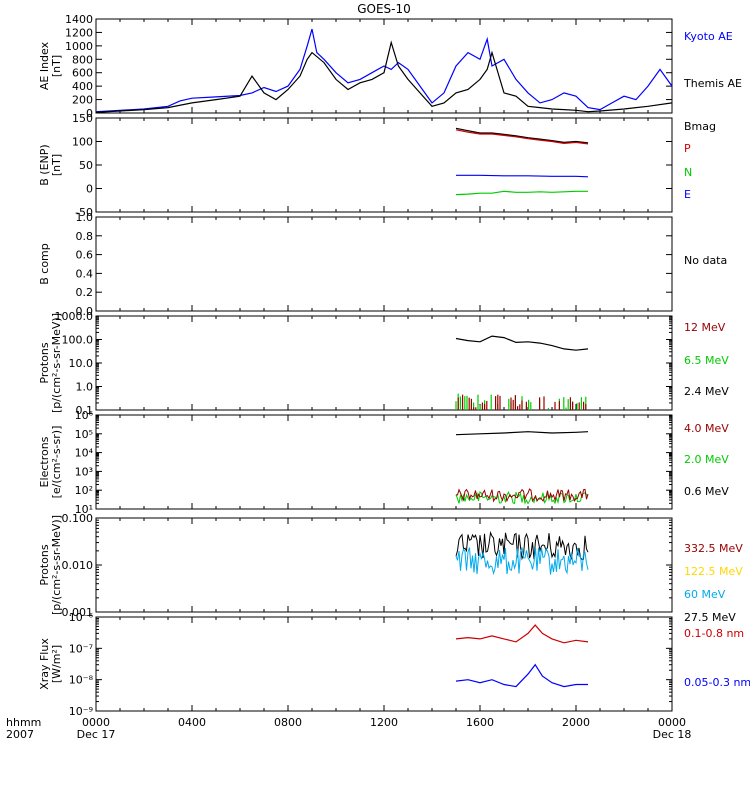 The width and height of the screenshot is (750, 805). What do you see at coordinates (84, 453) in the screenshot?
I see `y-tick-label: 10⁴` at bounding box center [84, 453].